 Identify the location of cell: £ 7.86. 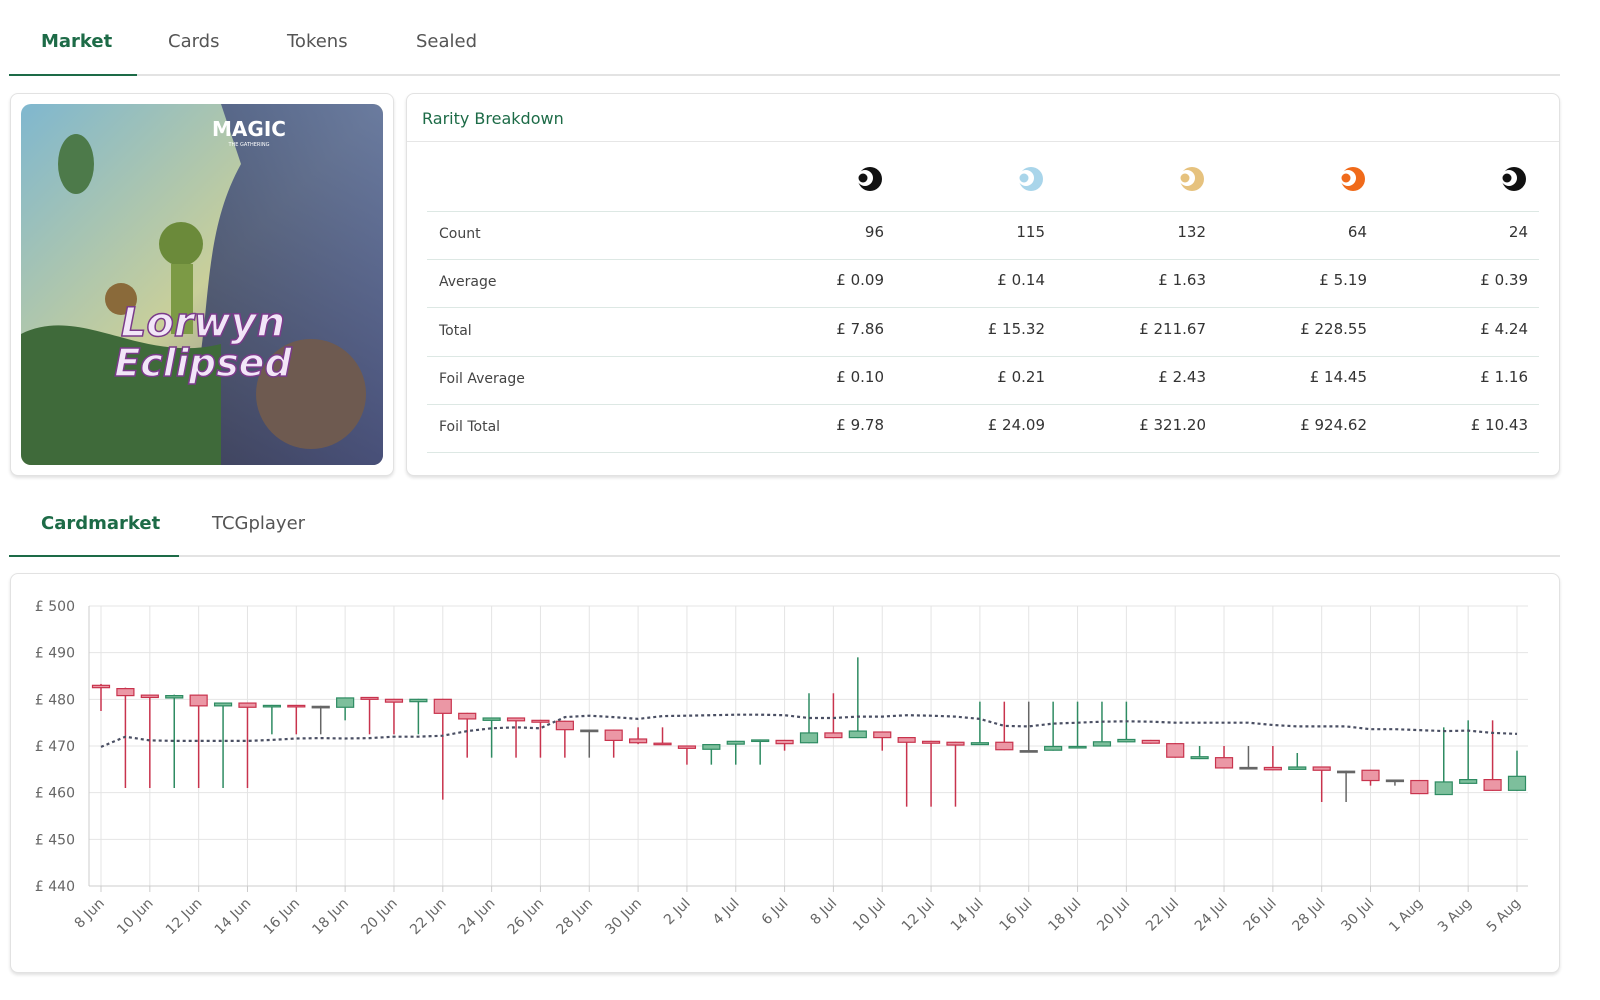
(860, 328).